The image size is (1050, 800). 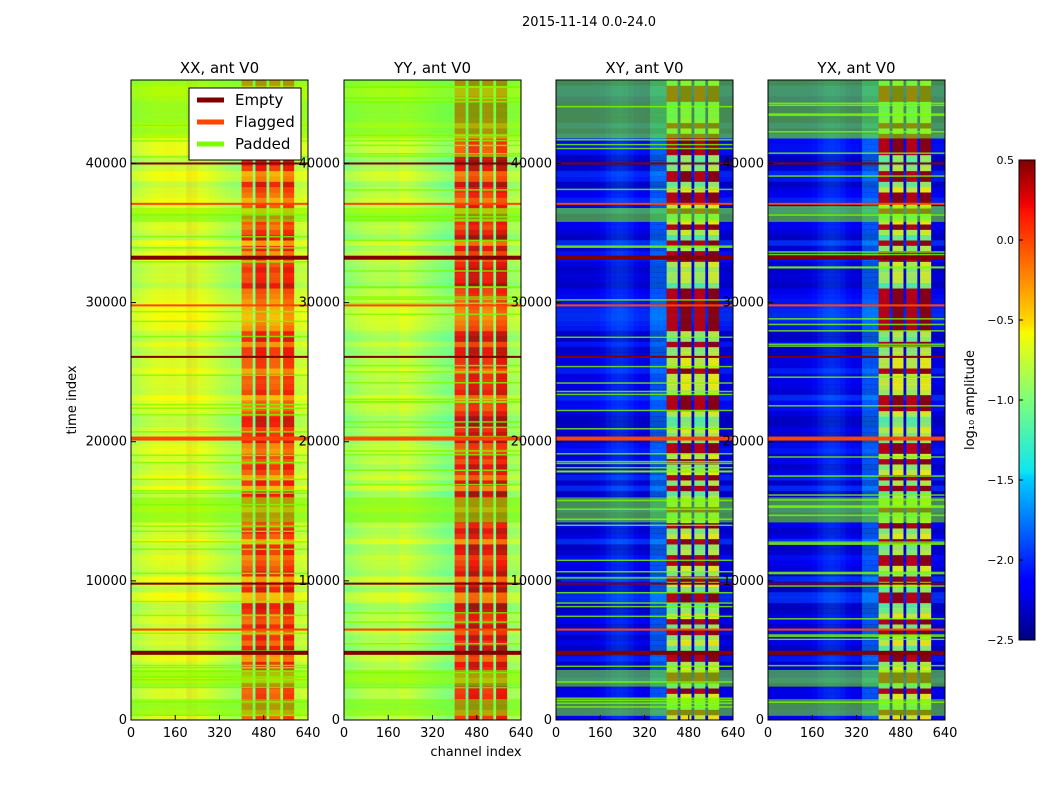 What do you see at coordinates (970, 400) in the screenshot?
I see `colorbar-label: log₁₀ amplitude` at bounding box center [970, 400].